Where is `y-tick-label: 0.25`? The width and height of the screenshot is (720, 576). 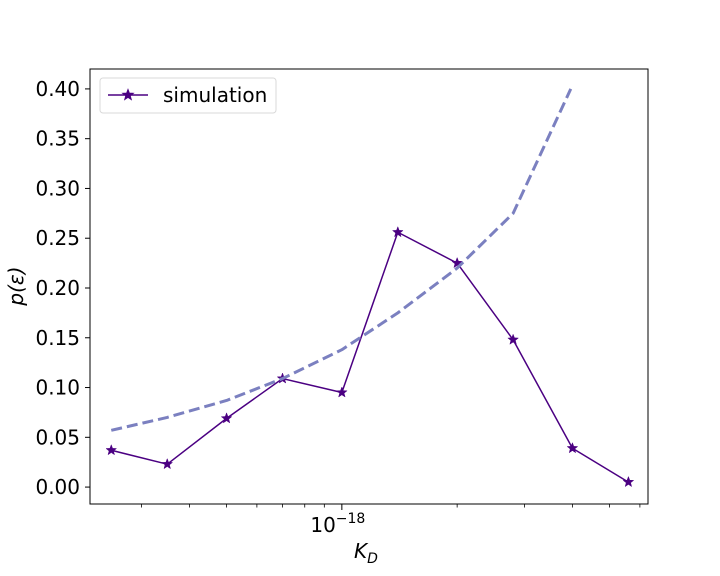
y-tick-label: 0.25 is located at coordinates (57, 238).